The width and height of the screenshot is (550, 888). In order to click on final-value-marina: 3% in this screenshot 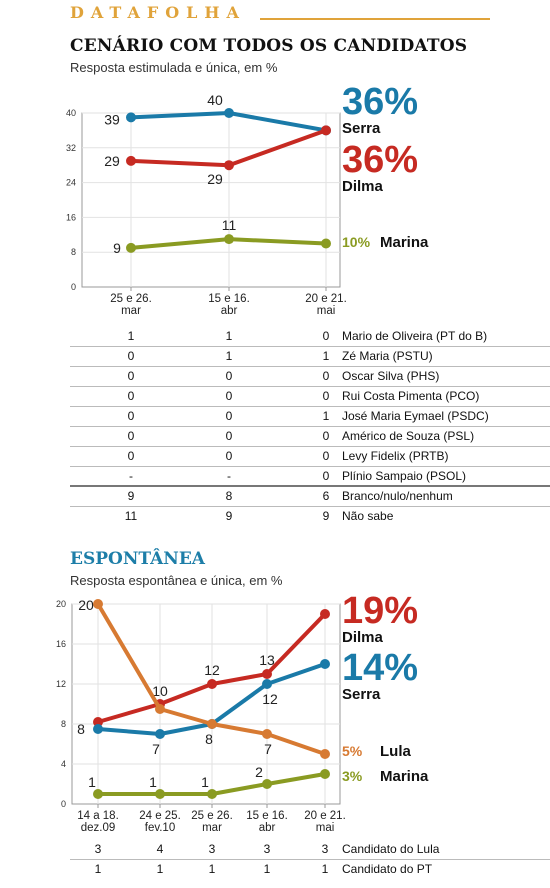, I will do `click(352, 776)`.